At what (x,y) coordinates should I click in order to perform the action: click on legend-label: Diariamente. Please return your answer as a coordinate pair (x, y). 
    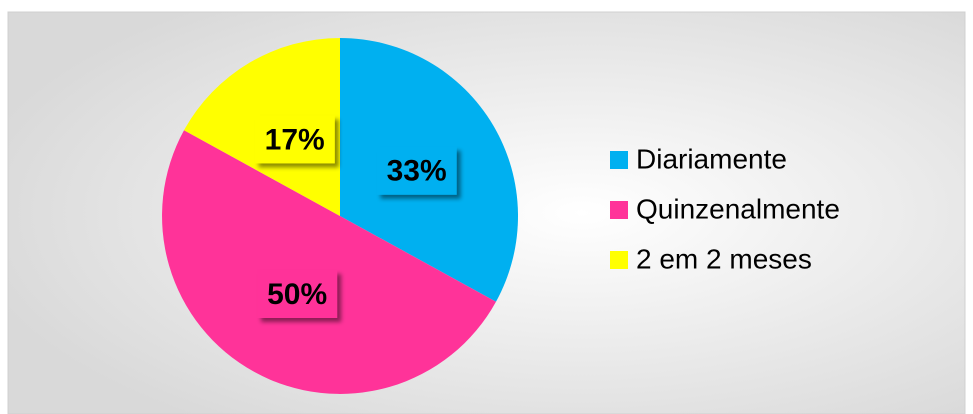
    Looking at the image, I should click on (711, 158).